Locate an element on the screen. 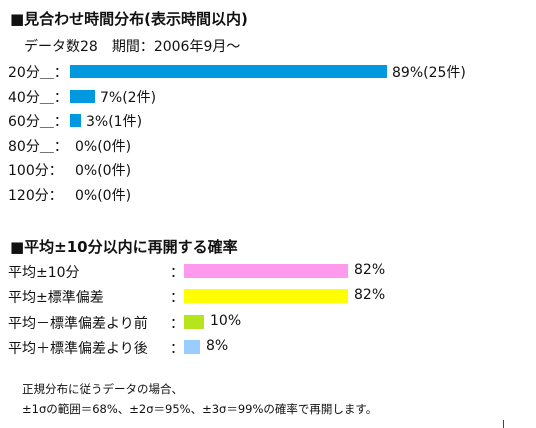  data-label: 7%(2件) is located at coordinates (128, 97).